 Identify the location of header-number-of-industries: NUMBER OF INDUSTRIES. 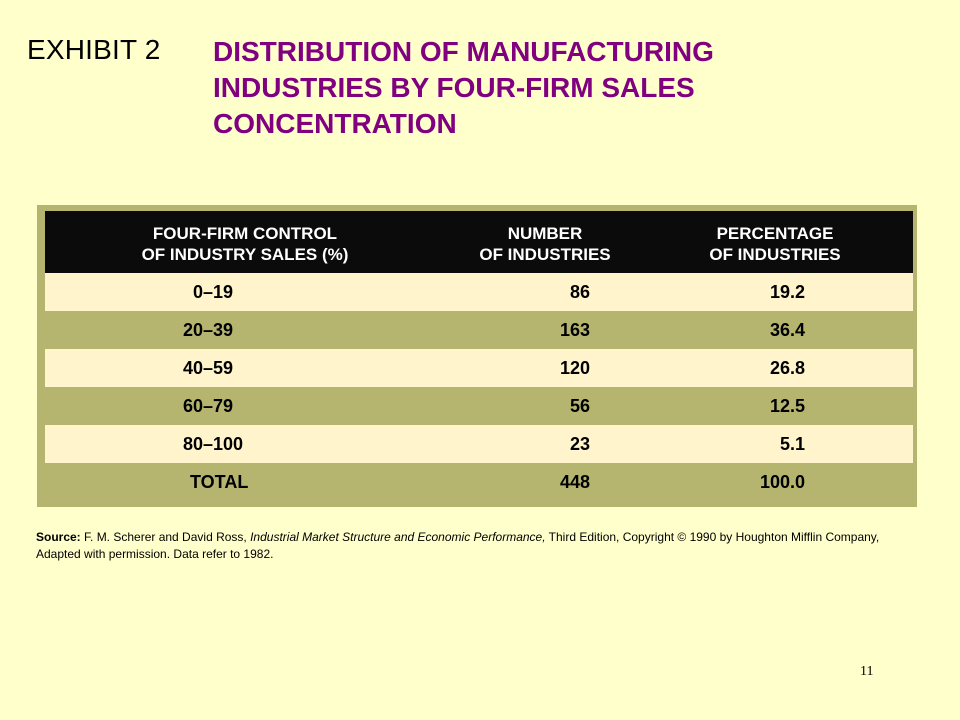
(545, 244).